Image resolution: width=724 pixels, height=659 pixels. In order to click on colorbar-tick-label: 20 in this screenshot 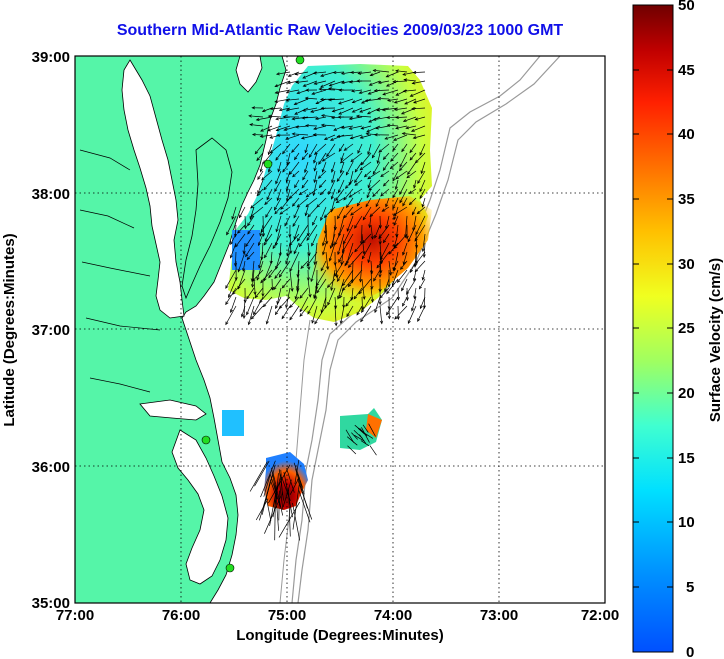, I will do `click(686, 393)`.